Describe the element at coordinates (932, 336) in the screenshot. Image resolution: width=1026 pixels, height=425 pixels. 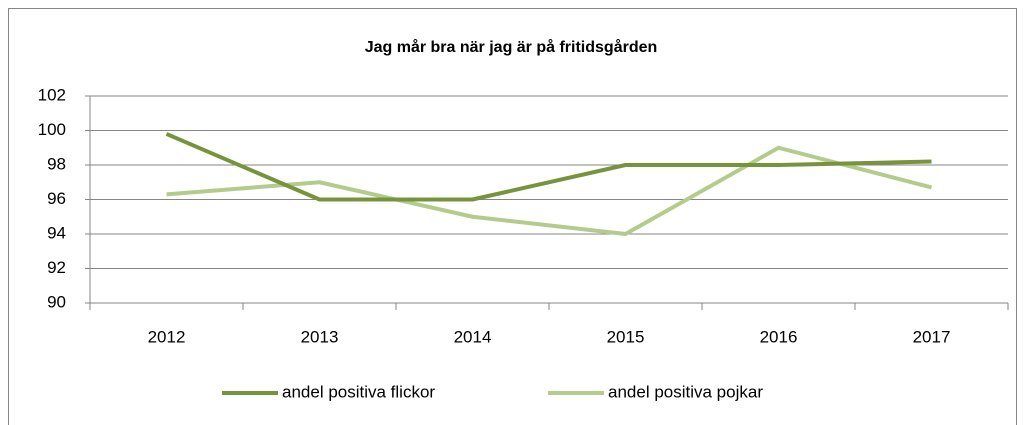
I see `x-tick-label: 2017` at that location.